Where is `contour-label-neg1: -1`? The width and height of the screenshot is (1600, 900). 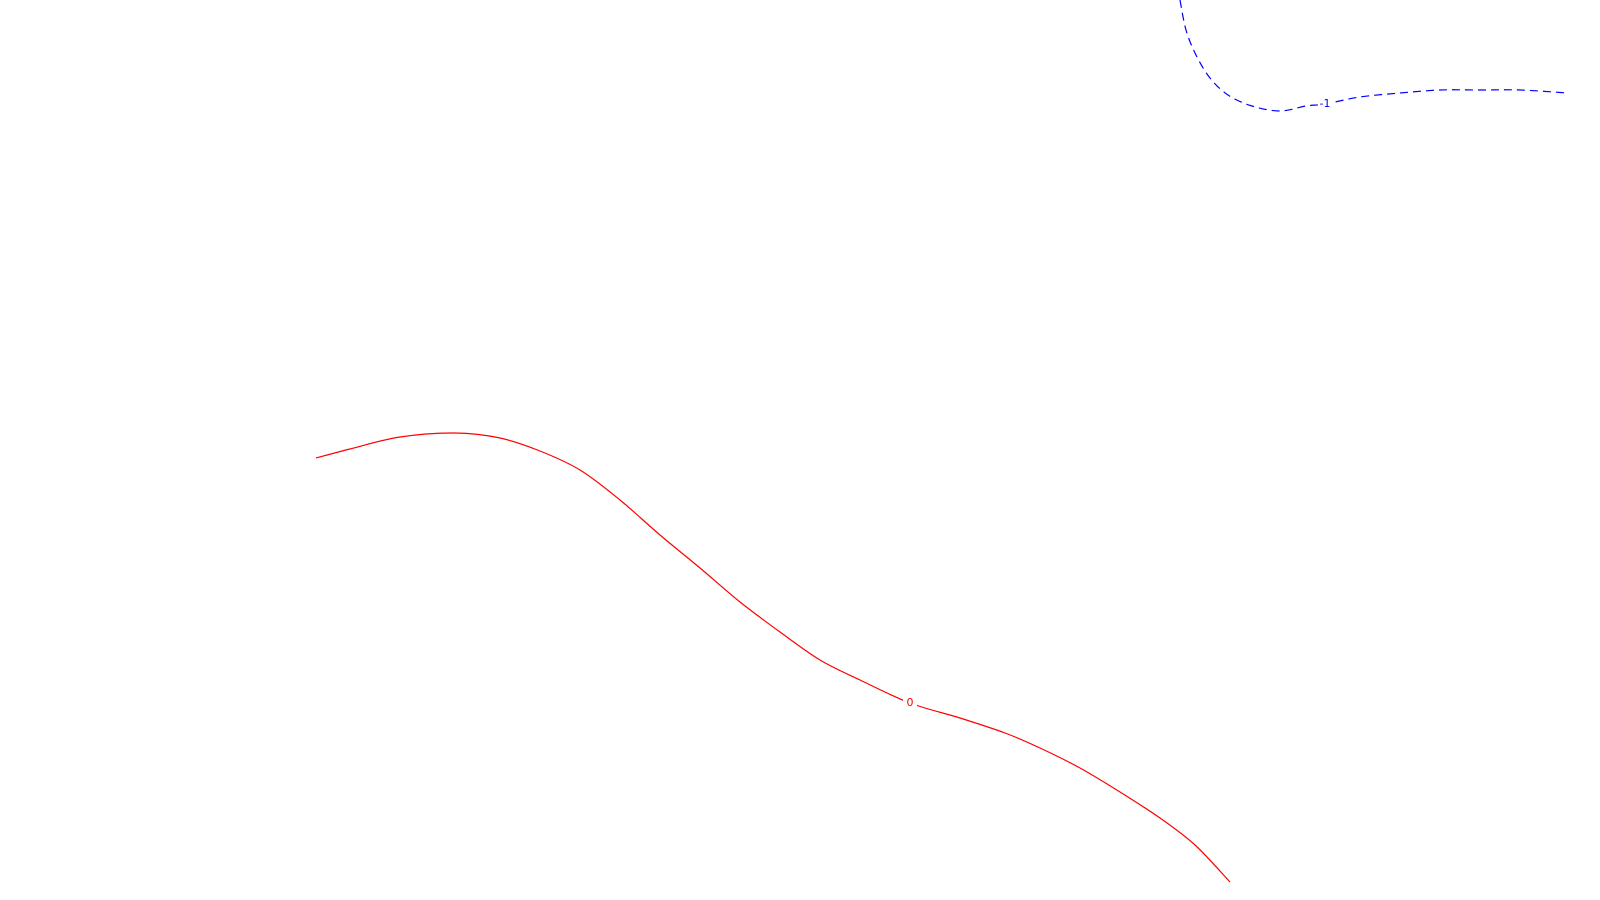 contour-label-neg1: -1 is located at coordinates (1325, 103).